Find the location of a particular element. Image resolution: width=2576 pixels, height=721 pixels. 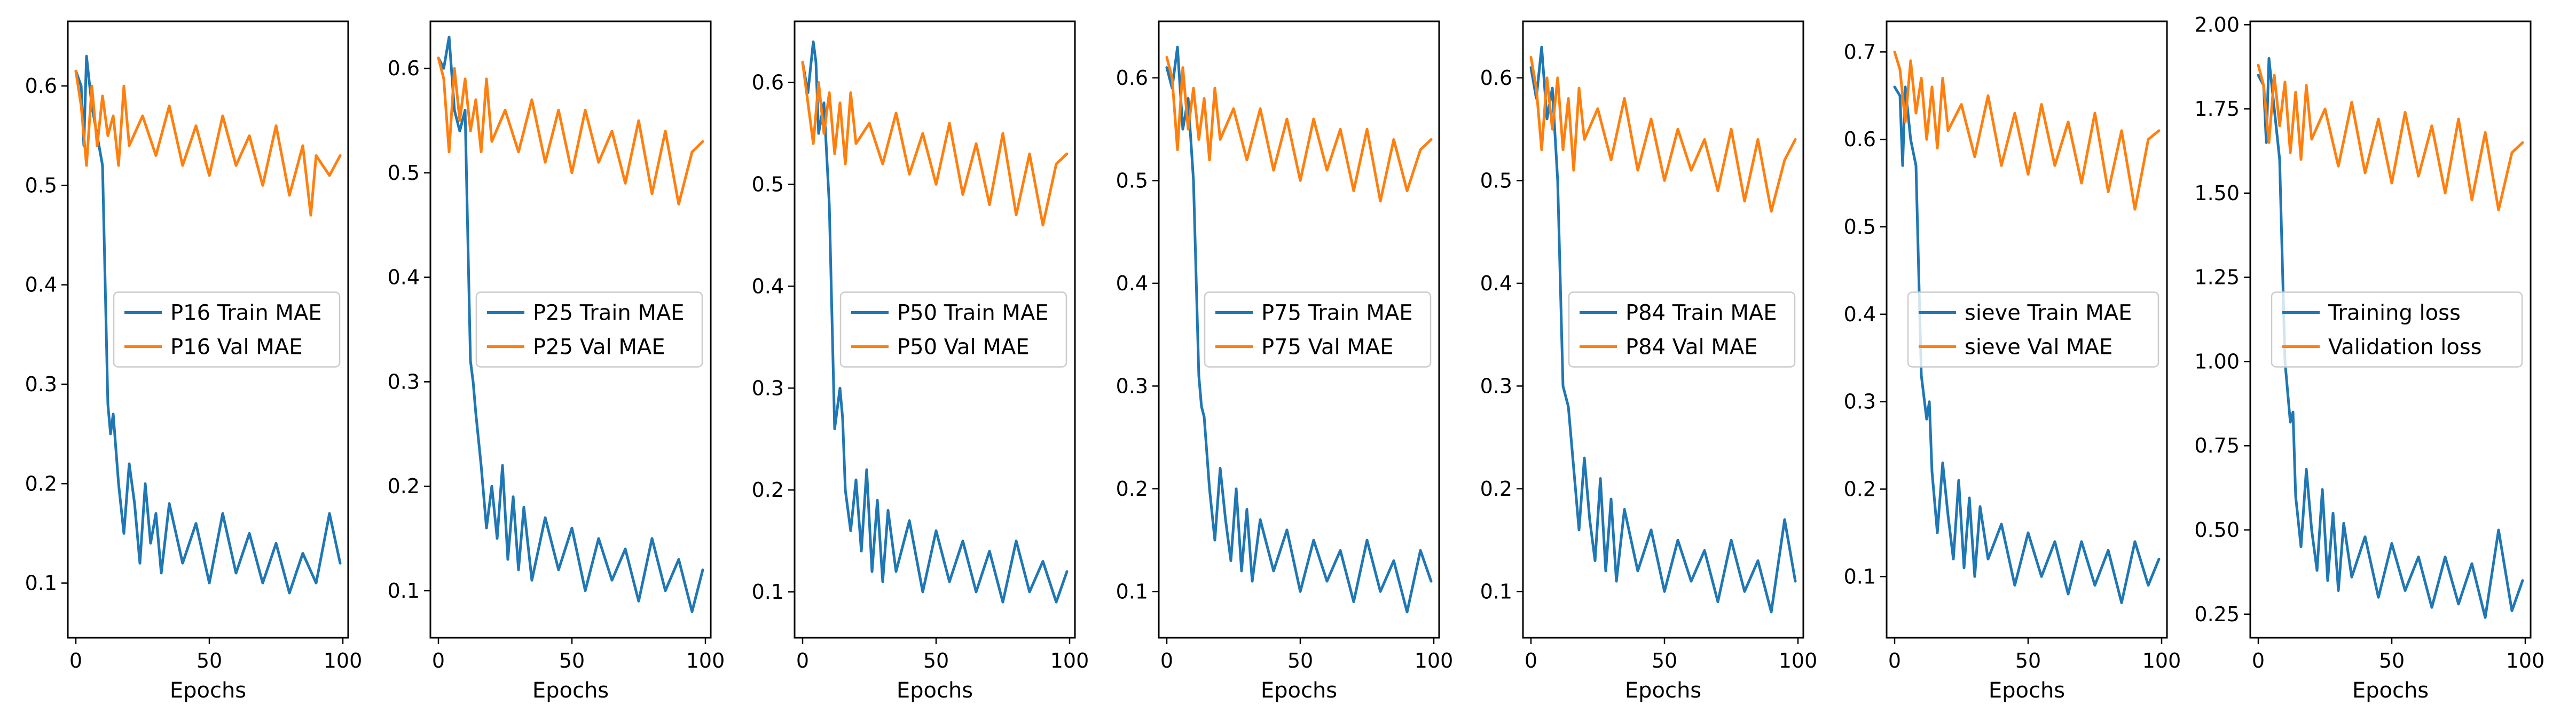

legend-label: P25 Val MAE is located at coordinates (599, 348).